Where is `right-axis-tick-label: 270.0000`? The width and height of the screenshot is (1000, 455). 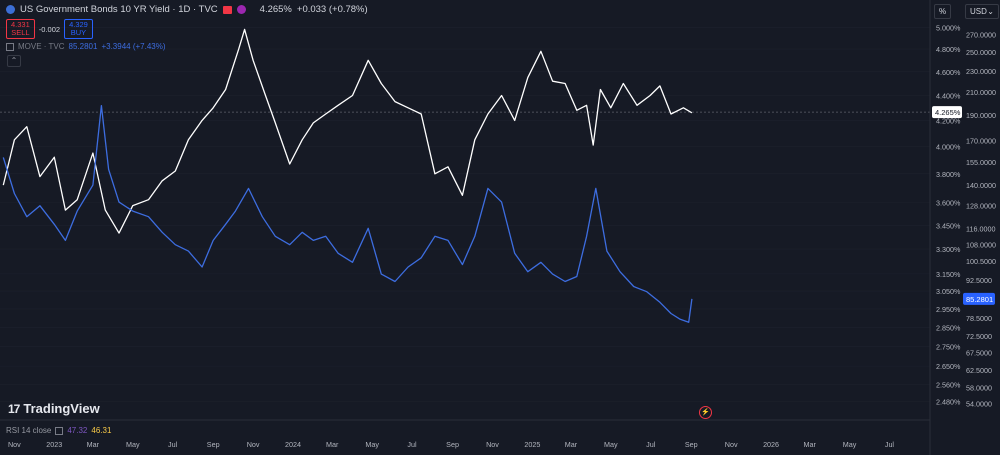 right-axis-tick-label: 270.0000 is located at coordinates (981, 34).